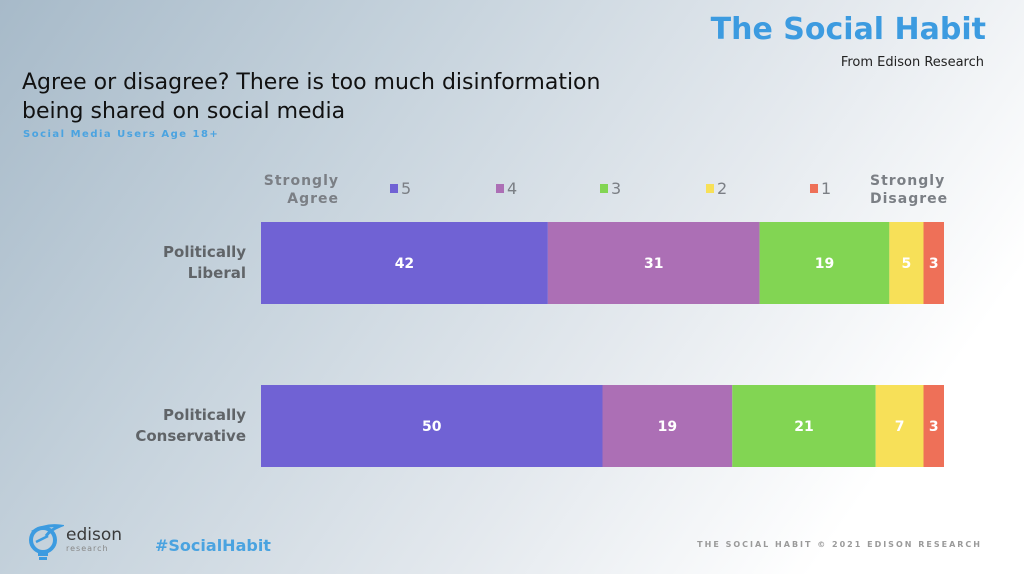 Image resolution: width=1024 pixels, height=574 pixels. I want to click on copyright: THE SOCIAL HABIT © 2021 EDISON RESEARCH, so click(839, 544).